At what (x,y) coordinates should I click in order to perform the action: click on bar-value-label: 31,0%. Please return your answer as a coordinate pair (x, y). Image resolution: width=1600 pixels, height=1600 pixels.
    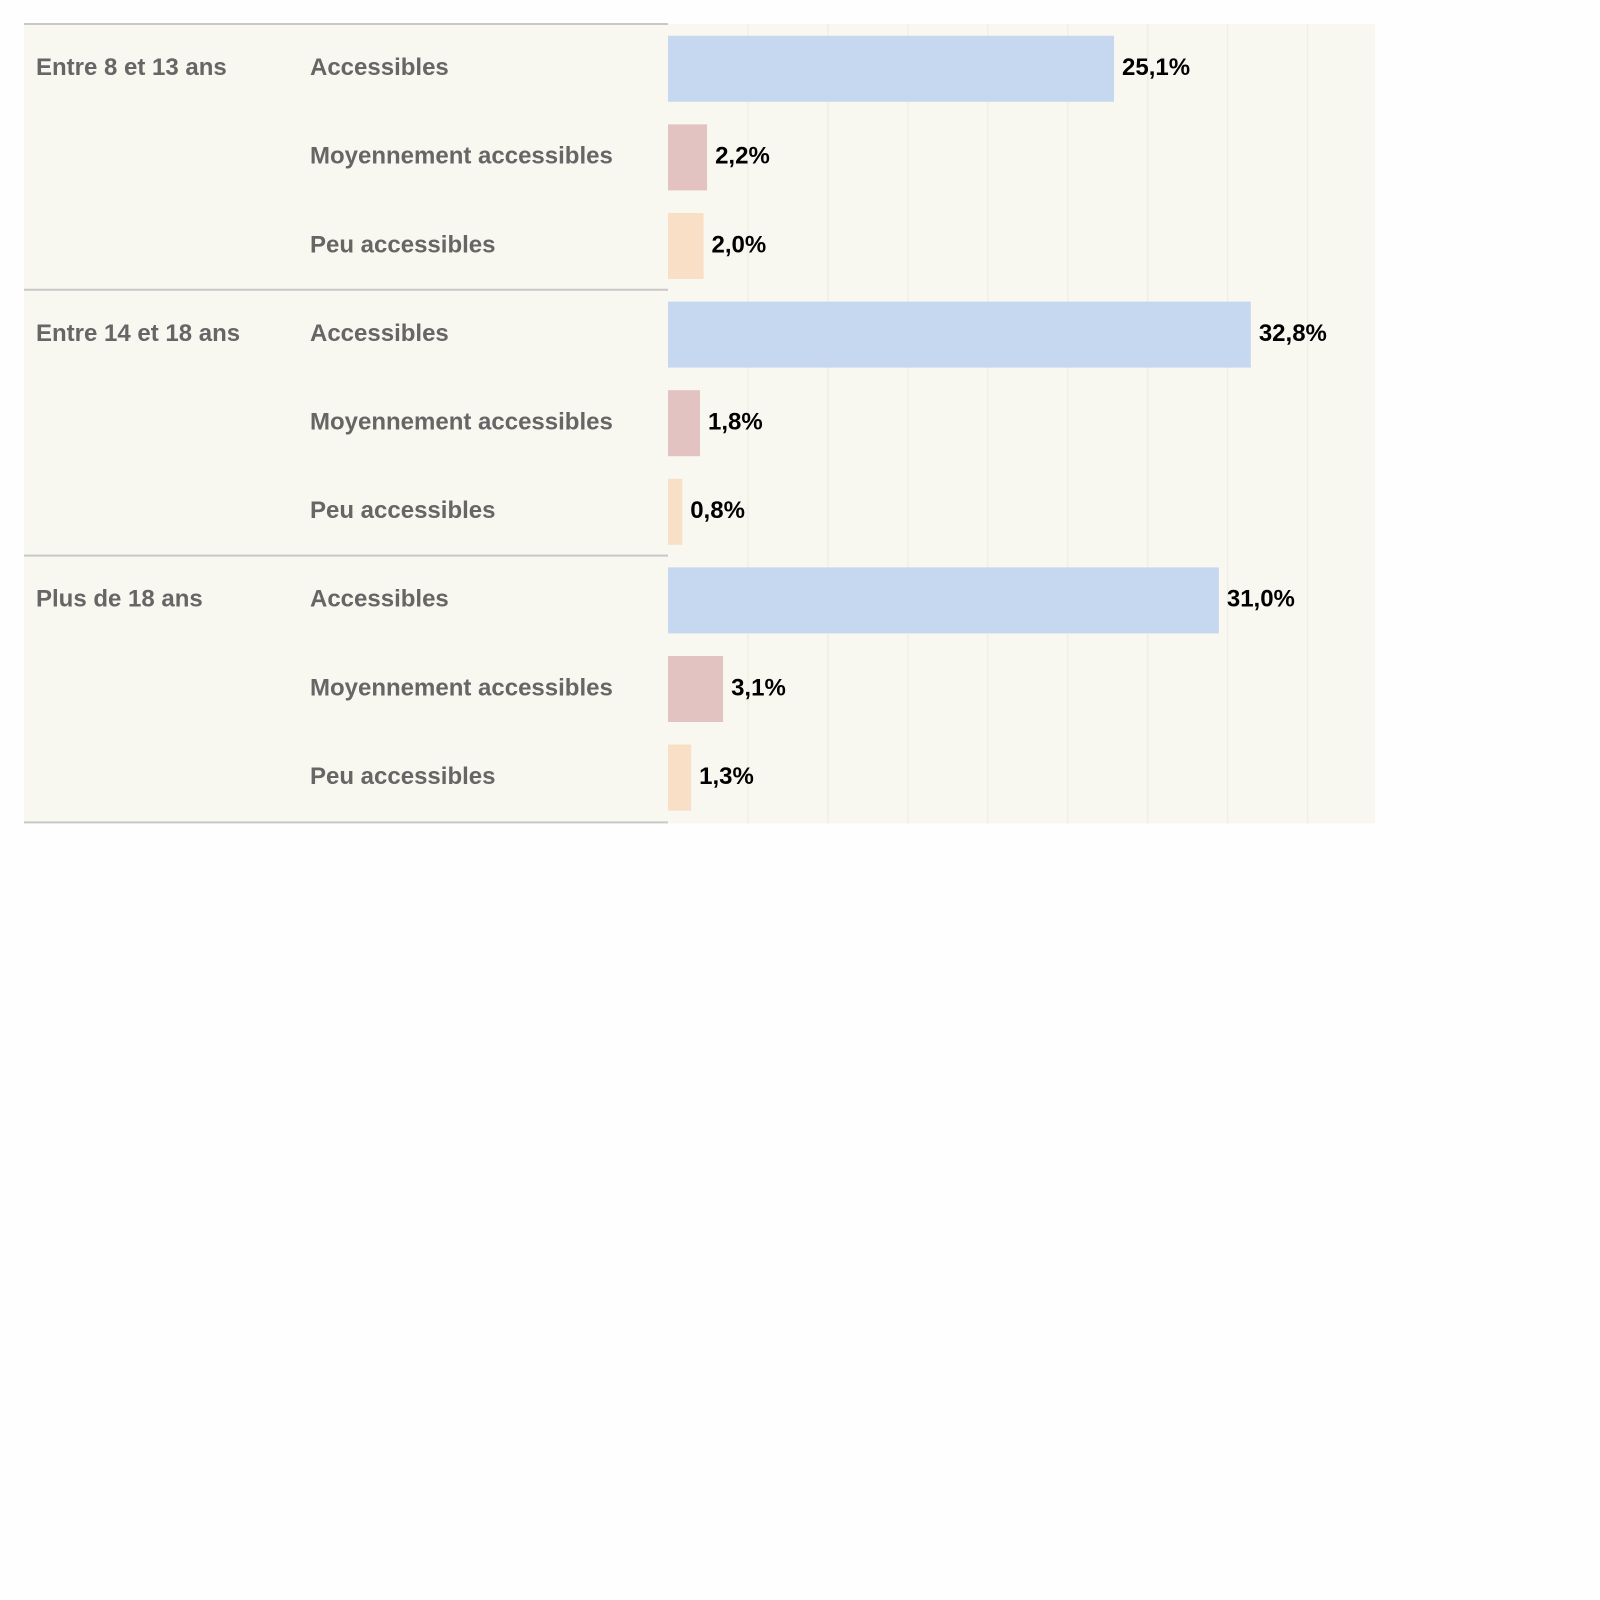
    Looking at the image, I should click on (1261, 599).